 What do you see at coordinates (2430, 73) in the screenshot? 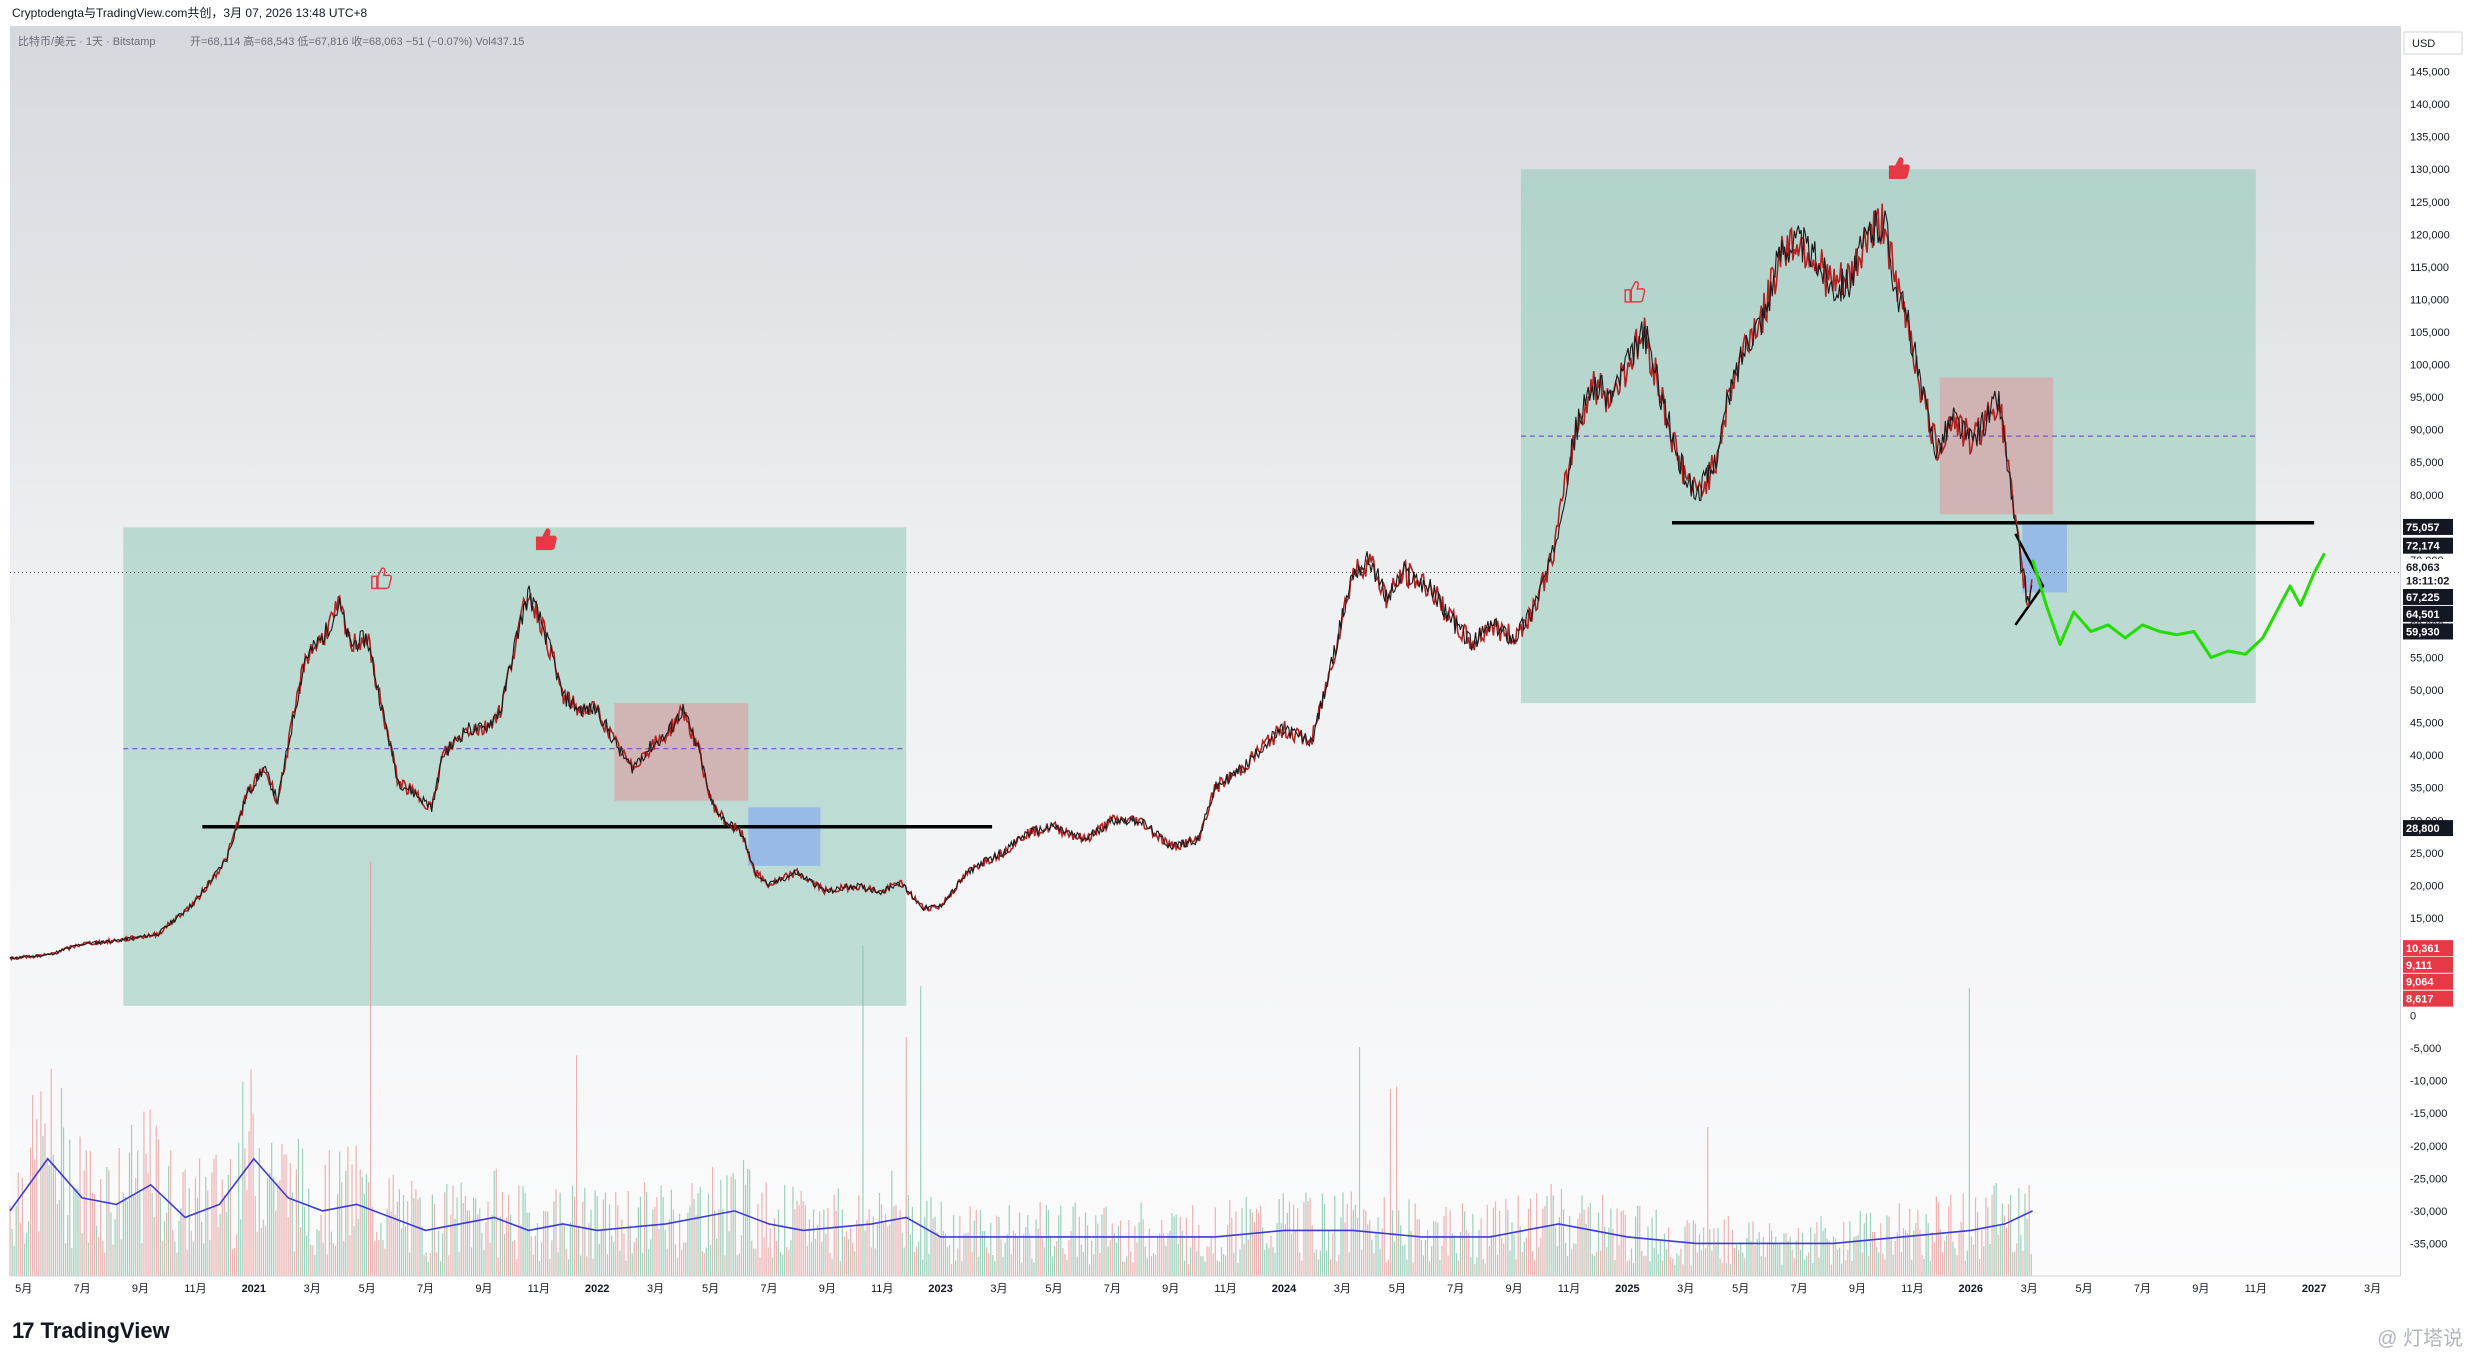
I see `y-tick-label: 145,000` at bounding box center [2430, 73].